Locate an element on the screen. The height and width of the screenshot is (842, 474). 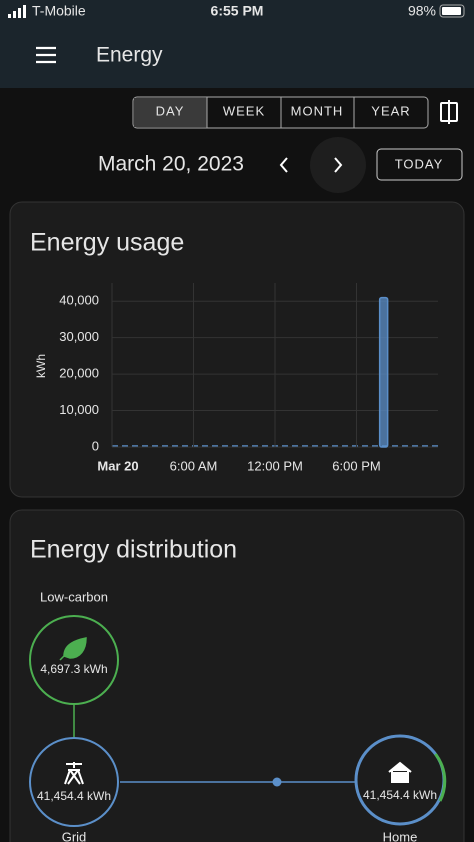
tab-active-bg is located at coordinates (170, 112).